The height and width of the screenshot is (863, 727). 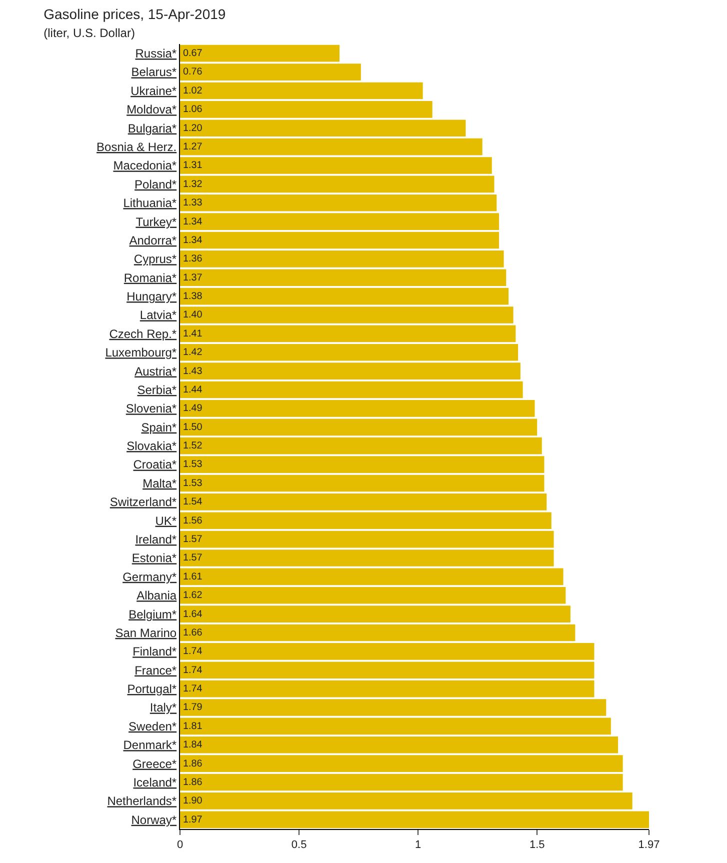 I want to click on y-tick-label: Germany*, so click(x=149, y=577).